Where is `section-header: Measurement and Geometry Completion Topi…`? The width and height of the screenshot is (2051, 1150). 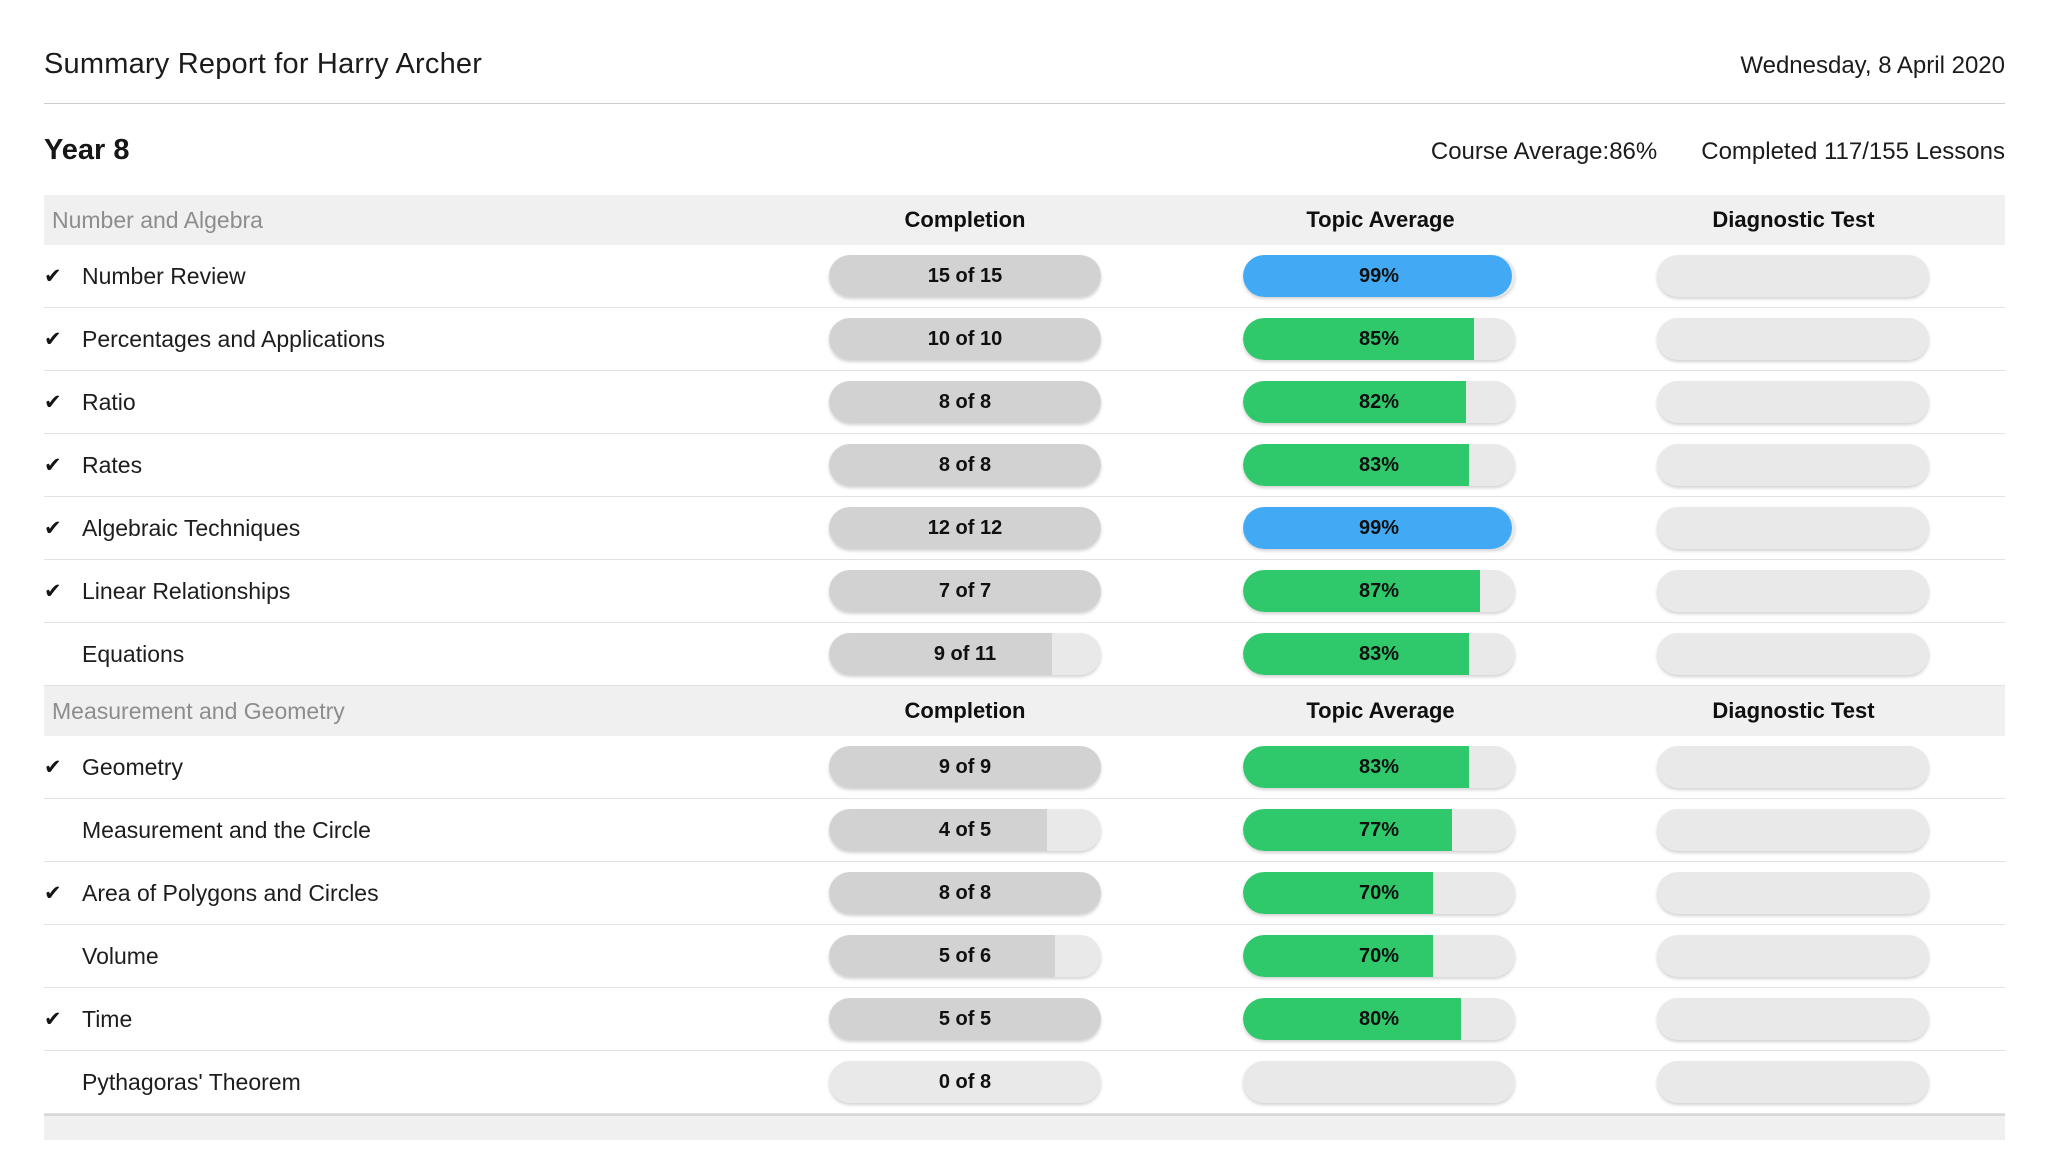 section-header: Measurement and Geometry Completion Topi… is located at coordinates (1024, 711).